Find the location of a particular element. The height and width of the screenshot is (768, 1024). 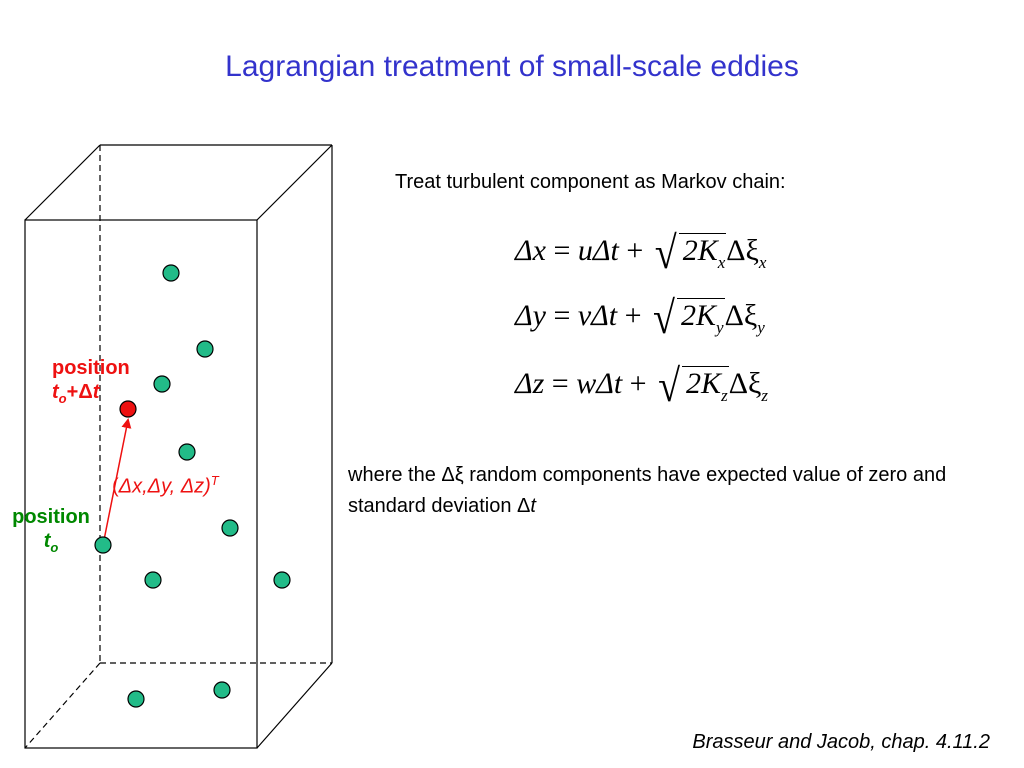

initial-position-label: position to is located at coordinates (51, 532).